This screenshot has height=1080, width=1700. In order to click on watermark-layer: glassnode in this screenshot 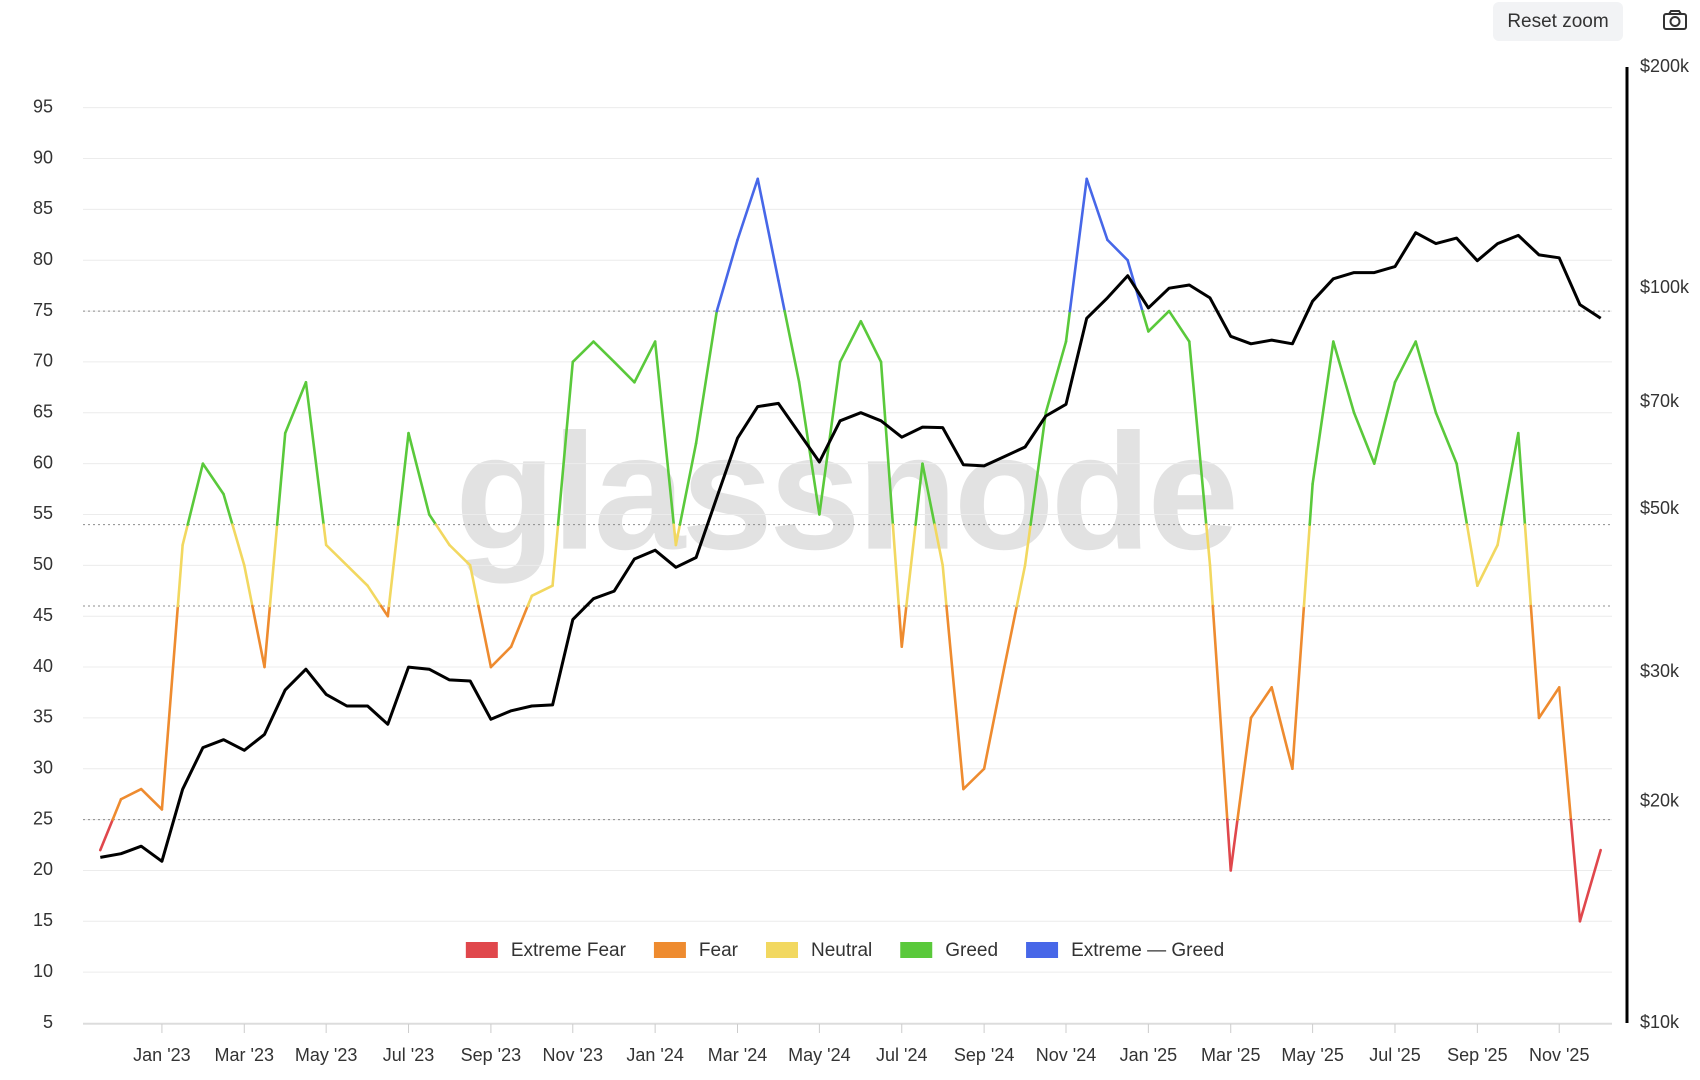, I will do `click(847, 492)`.